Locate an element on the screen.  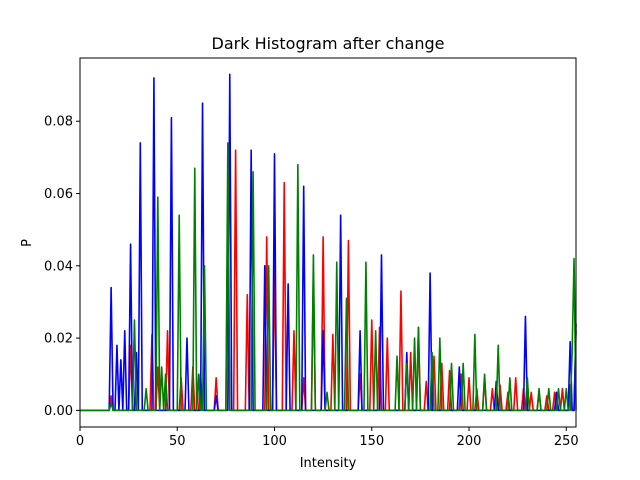
x-tick-label: 0 is located at coordinates (80, 441).